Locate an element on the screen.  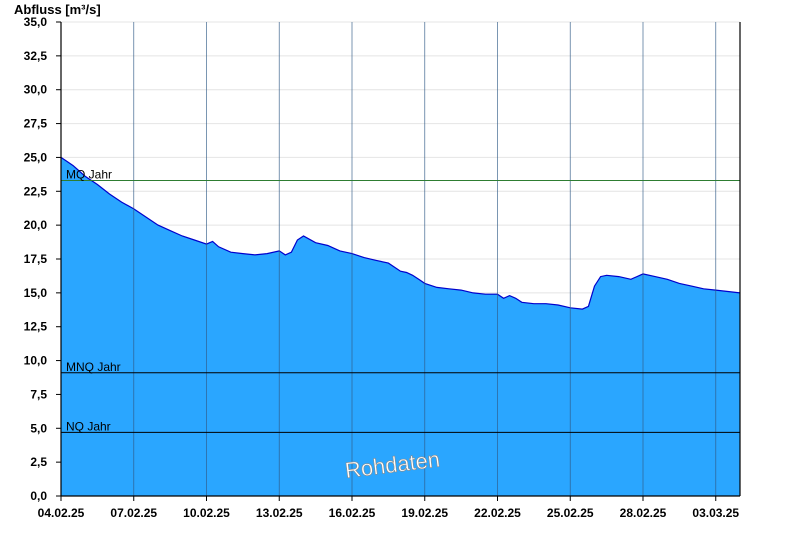
reference-line-label: MNQ Jahr is located at coordinates (93, 367).